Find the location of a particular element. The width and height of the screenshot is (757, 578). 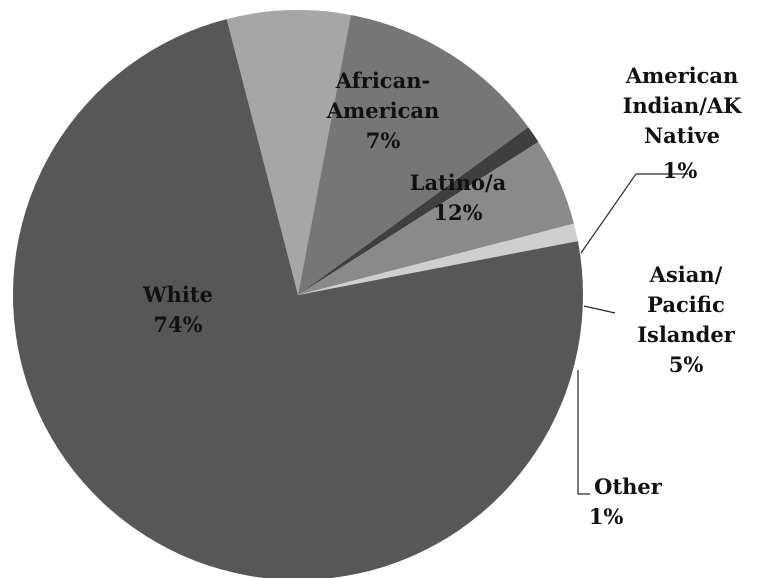

percent-label: 12% is located at coordinates (457, 212).